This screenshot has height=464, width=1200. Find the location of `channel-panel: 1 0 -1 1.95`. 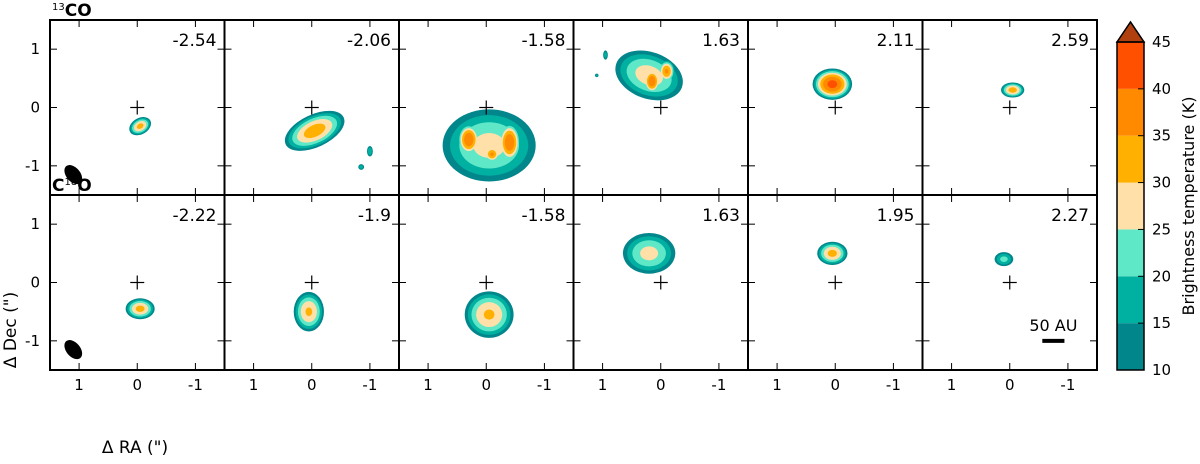

channel-panel: 1 0 -1 1.95 is located at coordinates (835, 294).